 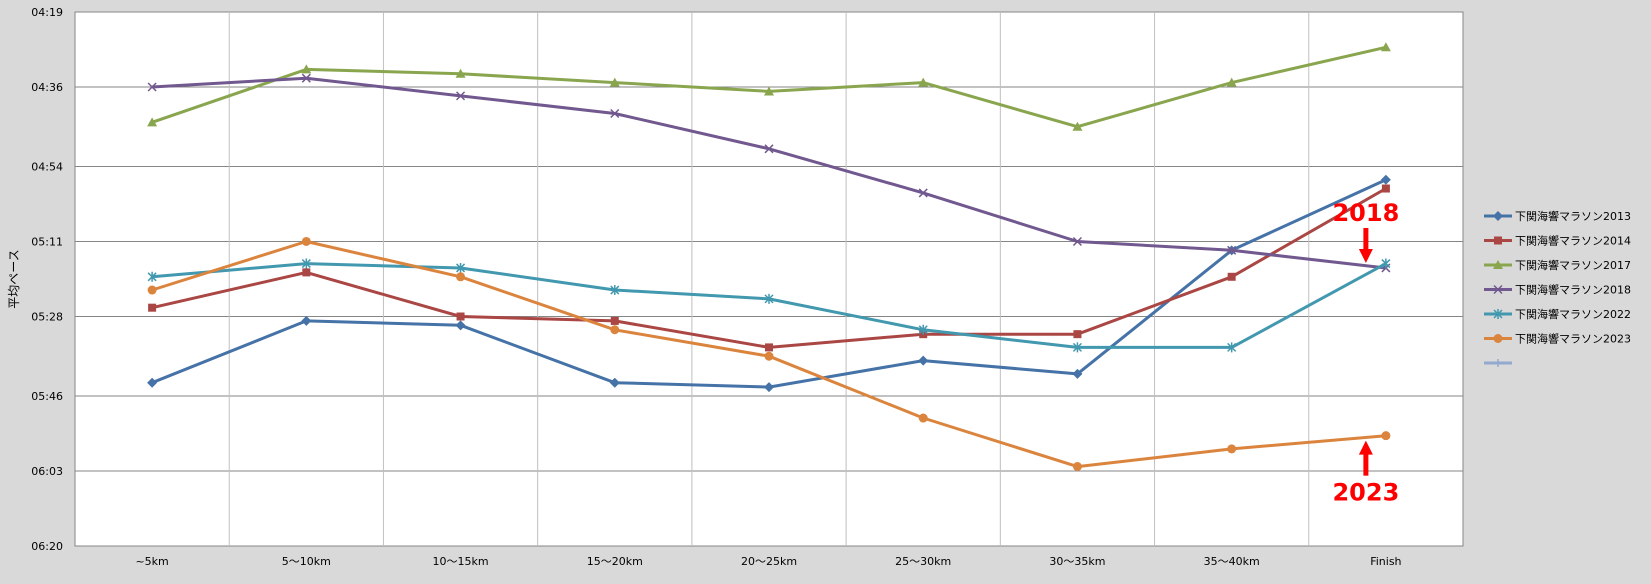 I want to click on x-tick-label: 15〜20km, so click(x=615, y=561).